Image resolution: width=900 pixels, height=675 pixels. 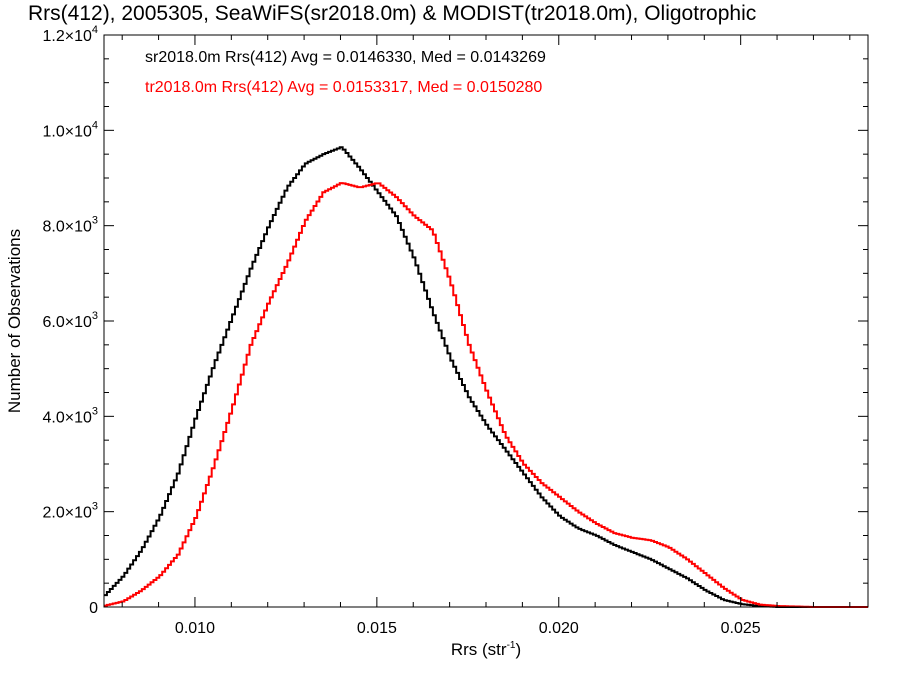 I want to click on x-axis-label: Rrs (str-1), so click(x=486, y=649).